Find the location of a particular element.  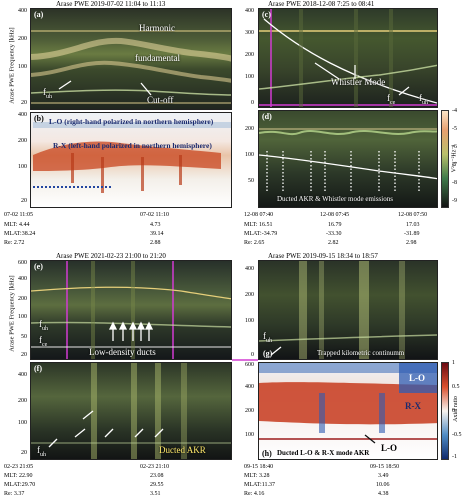

time-tick: 07-02 11:10 is located at coordinates (154, 215).